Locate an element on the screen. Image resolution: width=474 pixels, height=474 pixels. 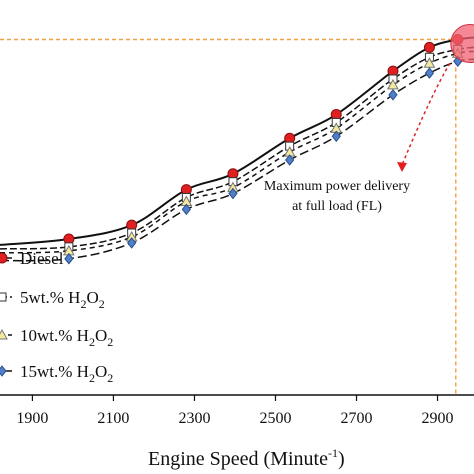
max-power-highlight is located at coordinates (435, 98).